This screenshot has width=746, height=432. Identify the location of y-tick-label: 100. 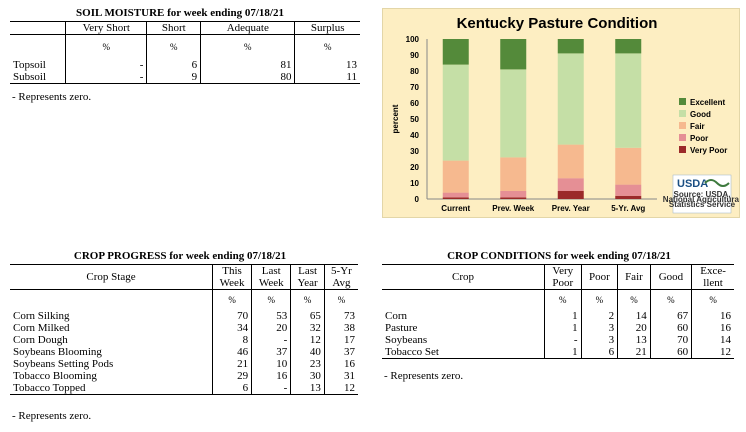
(413, 39).